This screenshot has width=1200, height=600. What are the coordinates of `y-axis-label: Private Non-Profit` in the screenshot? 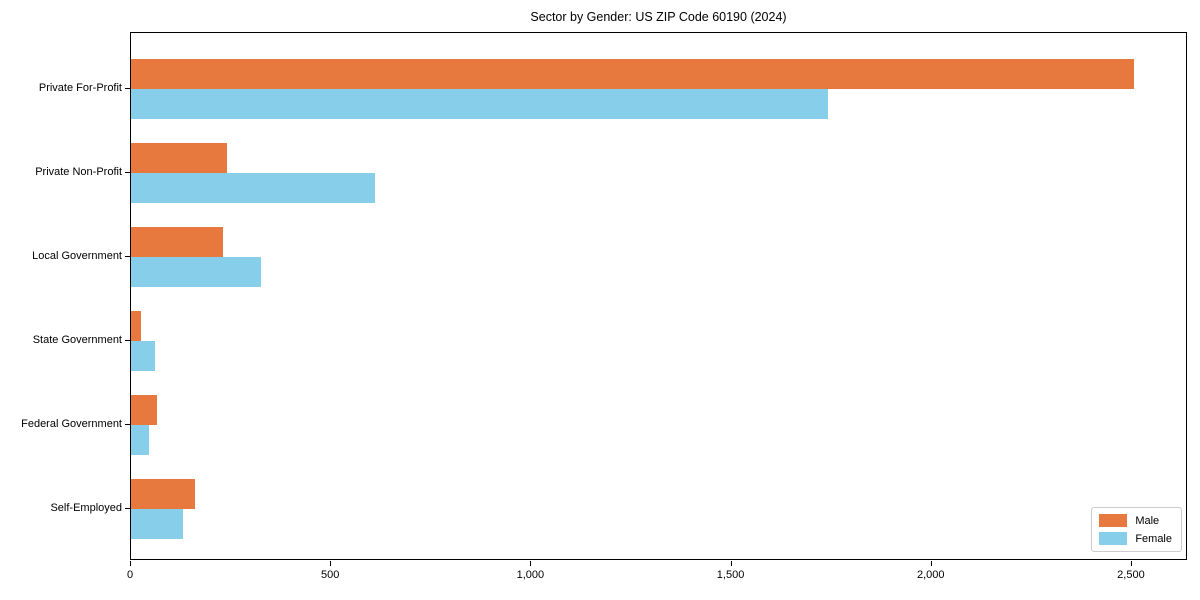 It's located at (78, 172).